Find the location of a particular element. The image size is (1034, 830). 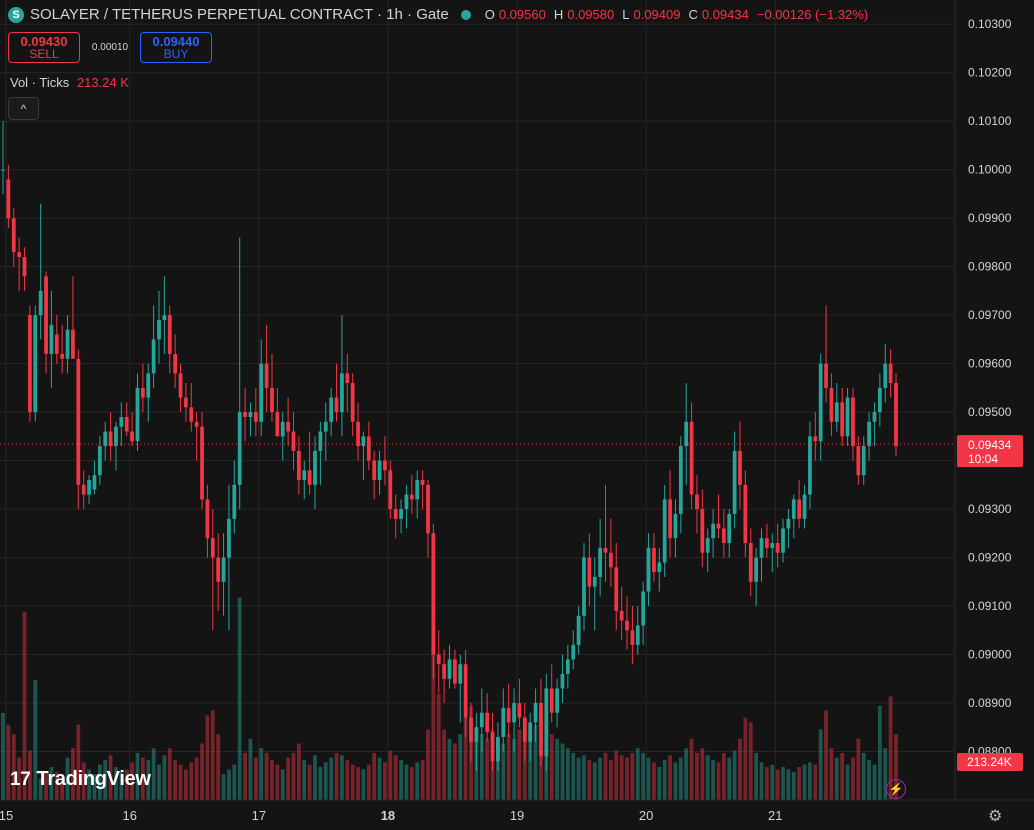

sell-button: 0.09430 SELL is located at coordinates (44, 47).